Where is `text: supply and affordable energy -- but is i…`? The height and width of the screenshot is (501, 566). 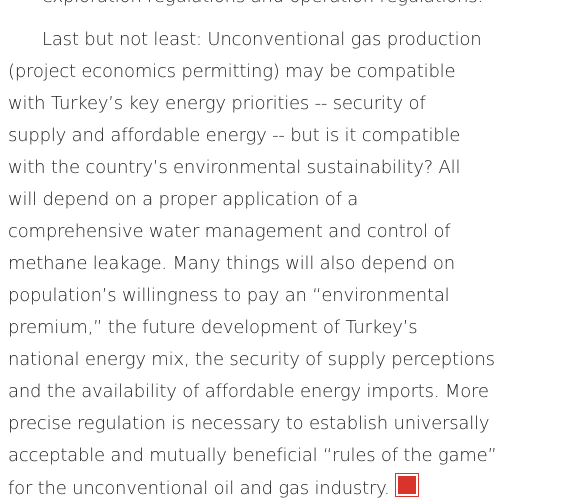
text: supply and affordable energy -- but is i… is located at coordinates (234, 135).